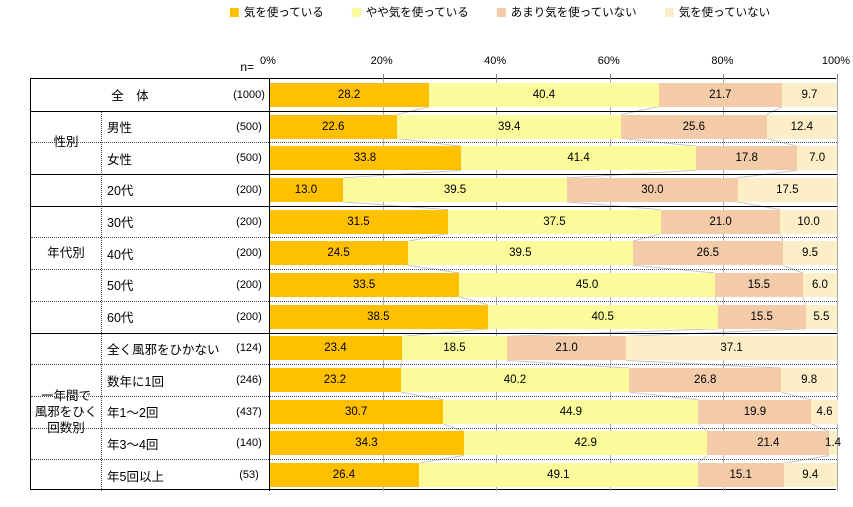 The height and width of the screenshot is (507, 853). I want to click on bar-segment: 45.0, so click(587, 285).